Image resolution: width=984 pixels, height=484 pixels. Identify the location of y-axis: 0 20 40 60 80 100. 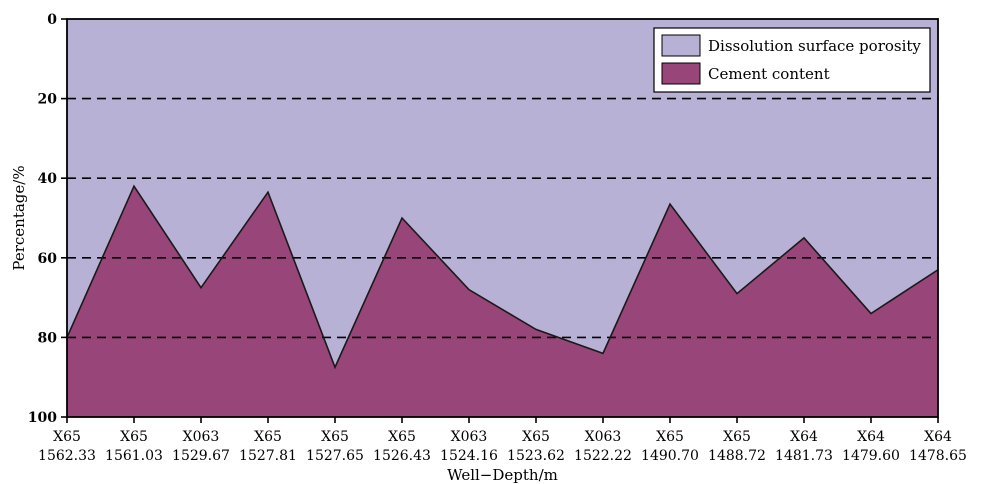
(47, 219).